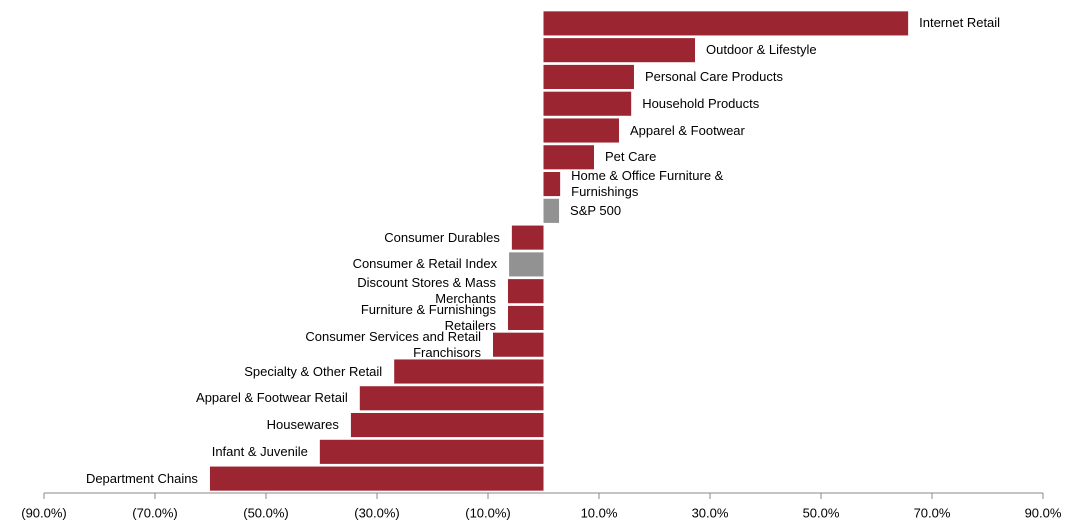  Describe the element at coordinates (596, 210) in the screenshot. I see `category-label: S&P 500` at that location.